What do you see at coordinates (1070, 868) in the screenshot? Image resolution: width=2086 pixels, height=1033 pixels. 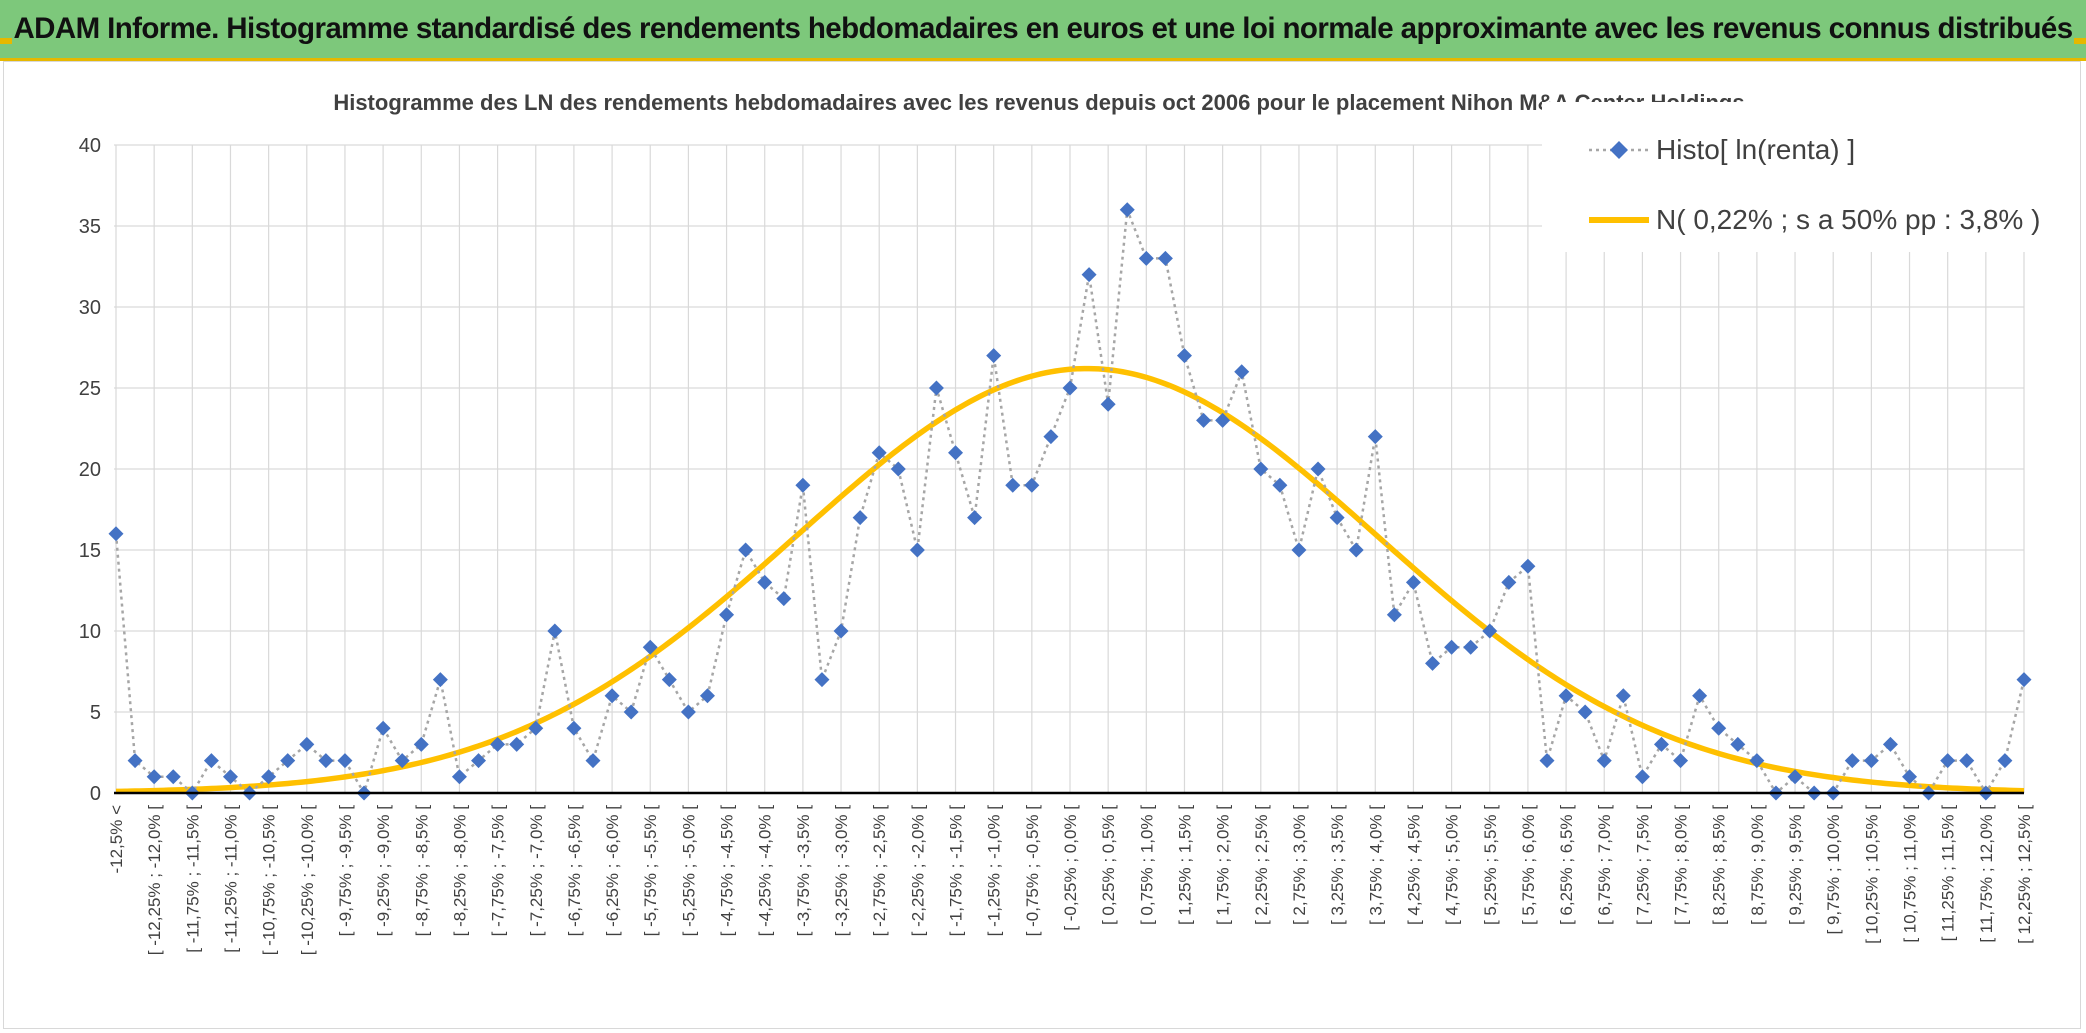 I see `x-tick-label: [ -0,25% ; 0,0% [` at bounding box center [1070, 868].